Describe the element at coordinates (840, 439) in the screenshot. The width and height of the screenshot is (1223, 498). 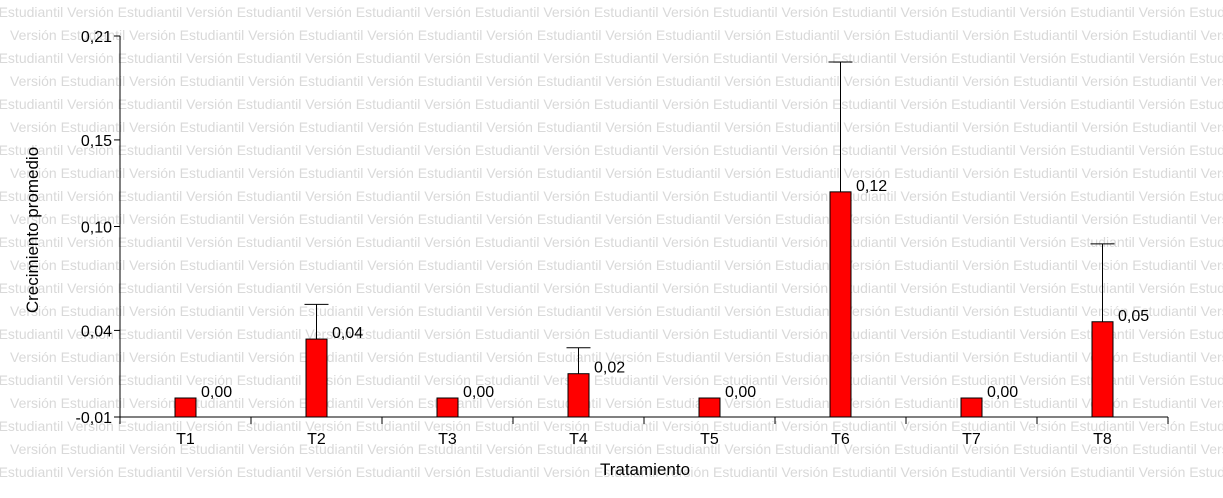
I see `x-tick-label: T6` at that location.